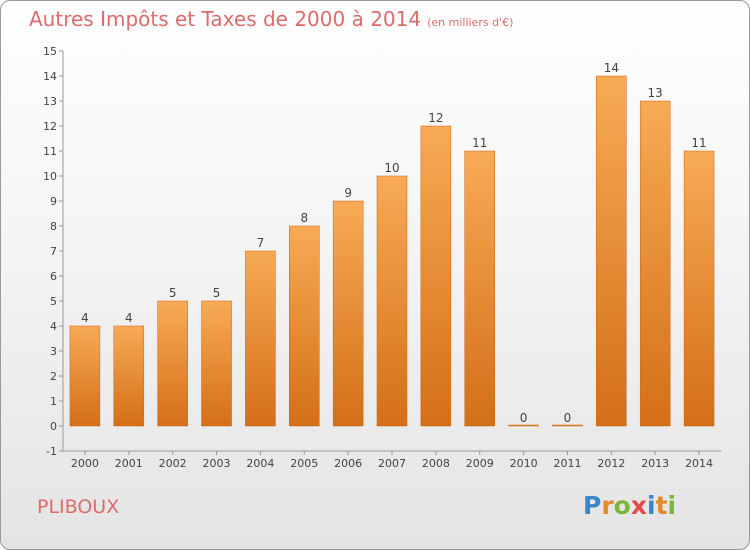 Image resolution: width=750 pixels, height=550 pixels. Describe the element at coordinates (479, 288) in the screenshot. I see `bar-2009` at that location.